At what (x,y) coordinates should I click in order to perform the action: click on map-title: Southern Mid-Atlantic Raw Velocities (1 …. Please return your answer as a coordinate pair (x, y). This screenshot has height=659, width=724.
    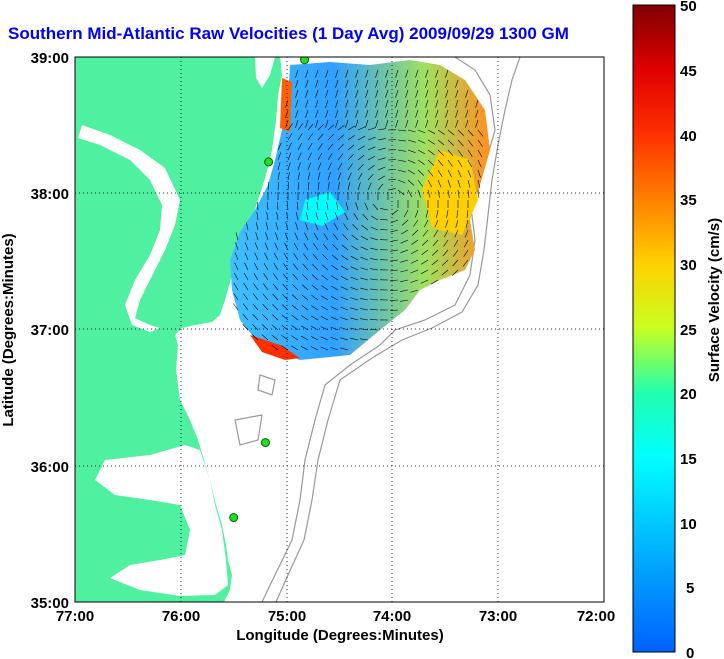
    Looking at the image, I should click on (288, 33).